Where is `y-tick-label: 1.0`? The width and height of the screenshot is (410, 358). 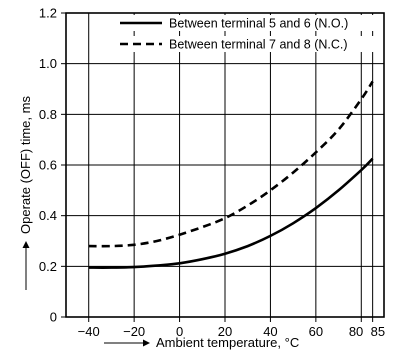
y-tick-label: 1.0 is located at coordinates (48, 63).